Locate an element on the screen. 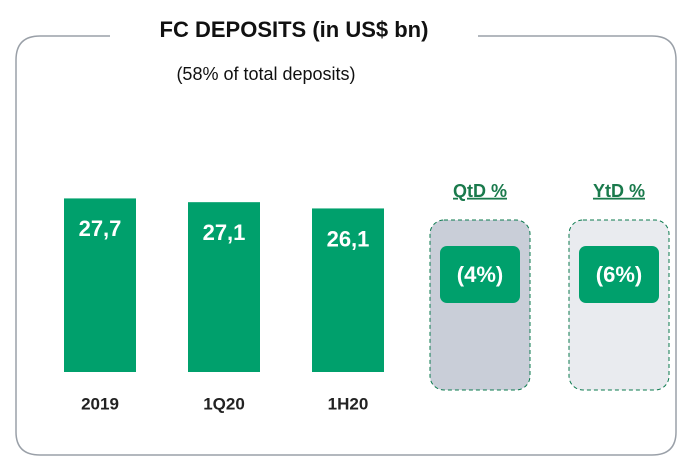 The height and width of the screenshot is (460, 690). x-tick-label: 1H20 is located at coordinates (348, 403).